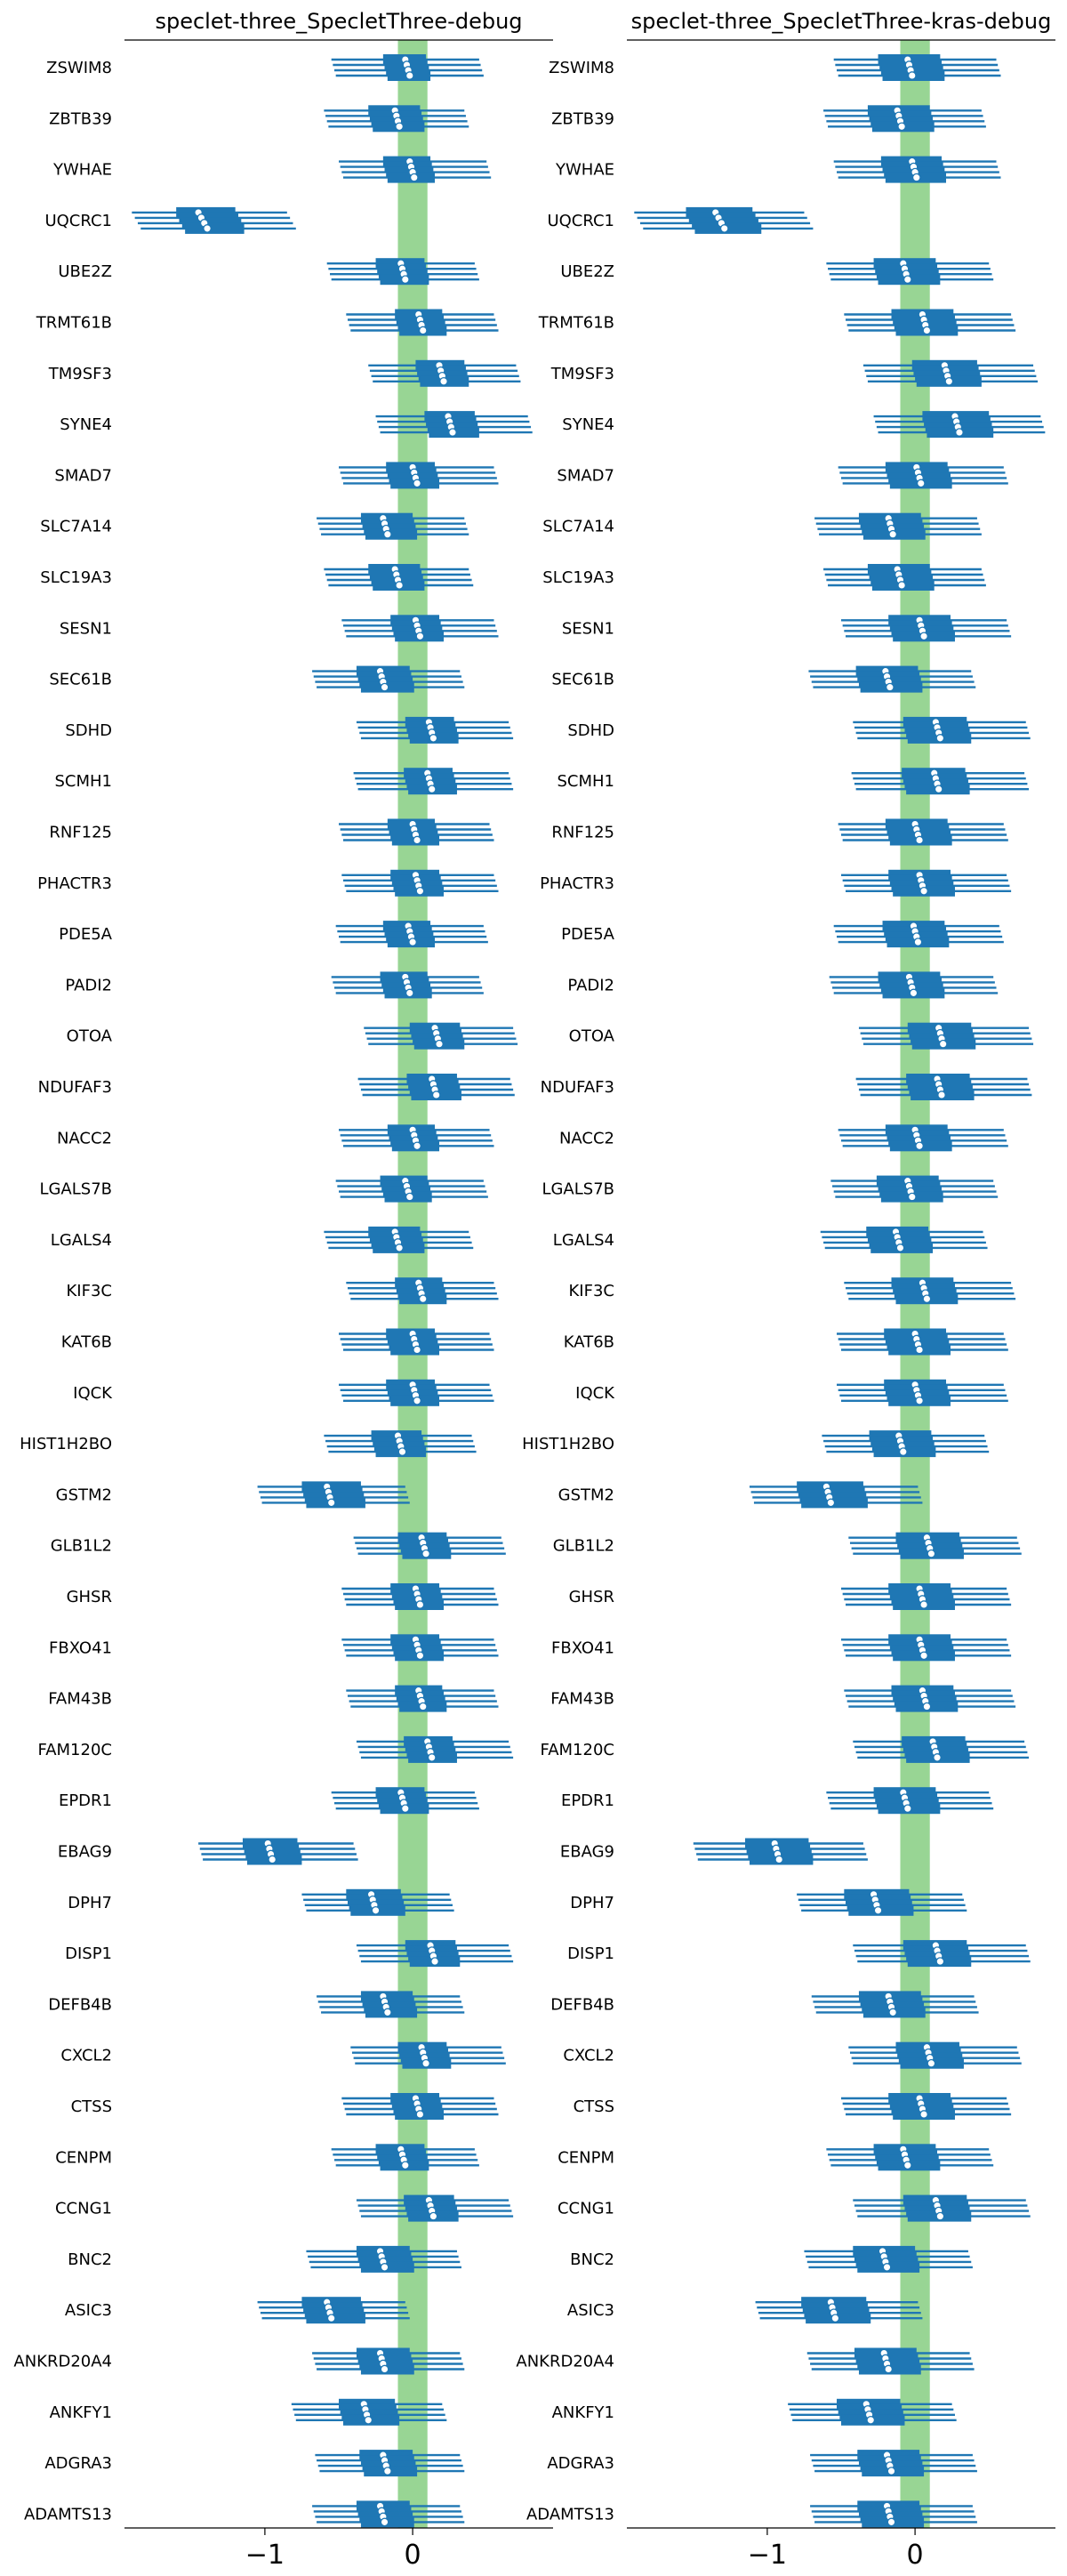 Image resolution: width=1067 pixels, height=2576 pixels. Describe the element at coordinates (81, 680) in the screenshot. I see `gene-label: SEC61B` at that location.